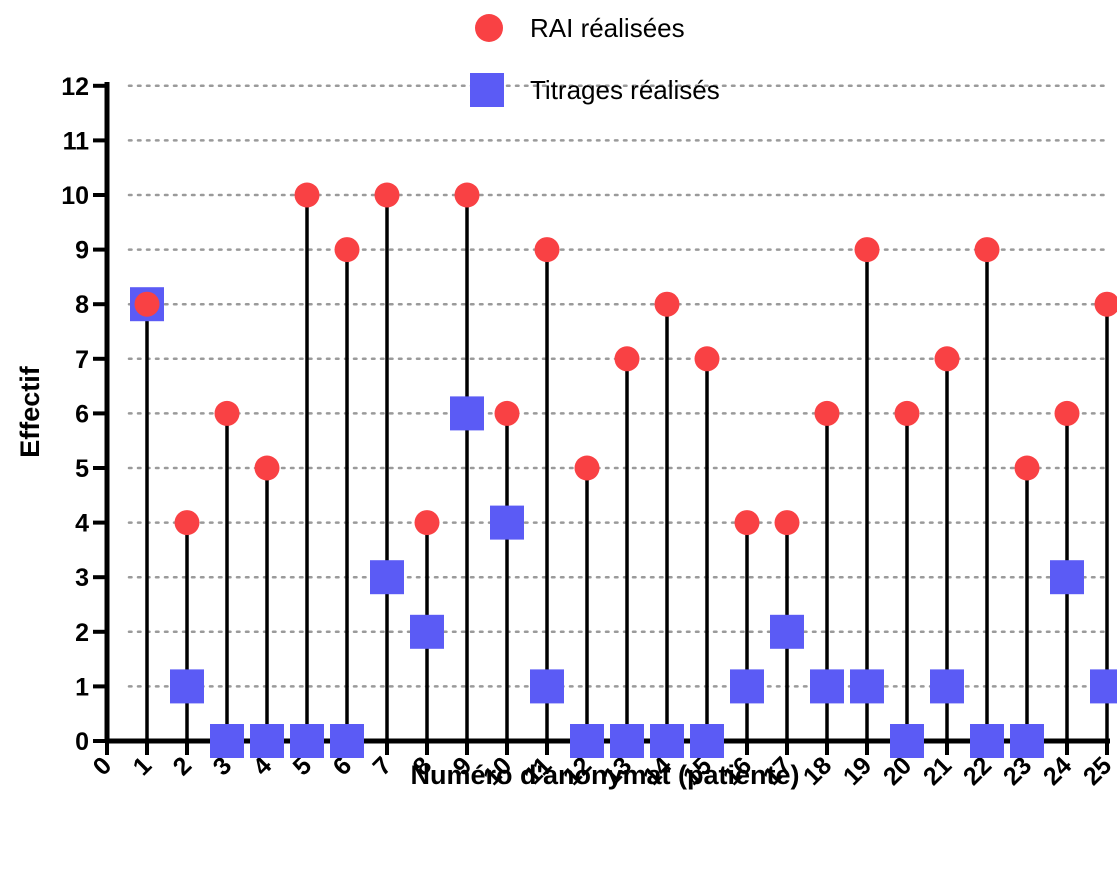 The height and width of the screenshot is (870, 1117). Describe the element at coordinates (818, 771) in the screenshot. I see `x-tick-label-18: 18` at that location.